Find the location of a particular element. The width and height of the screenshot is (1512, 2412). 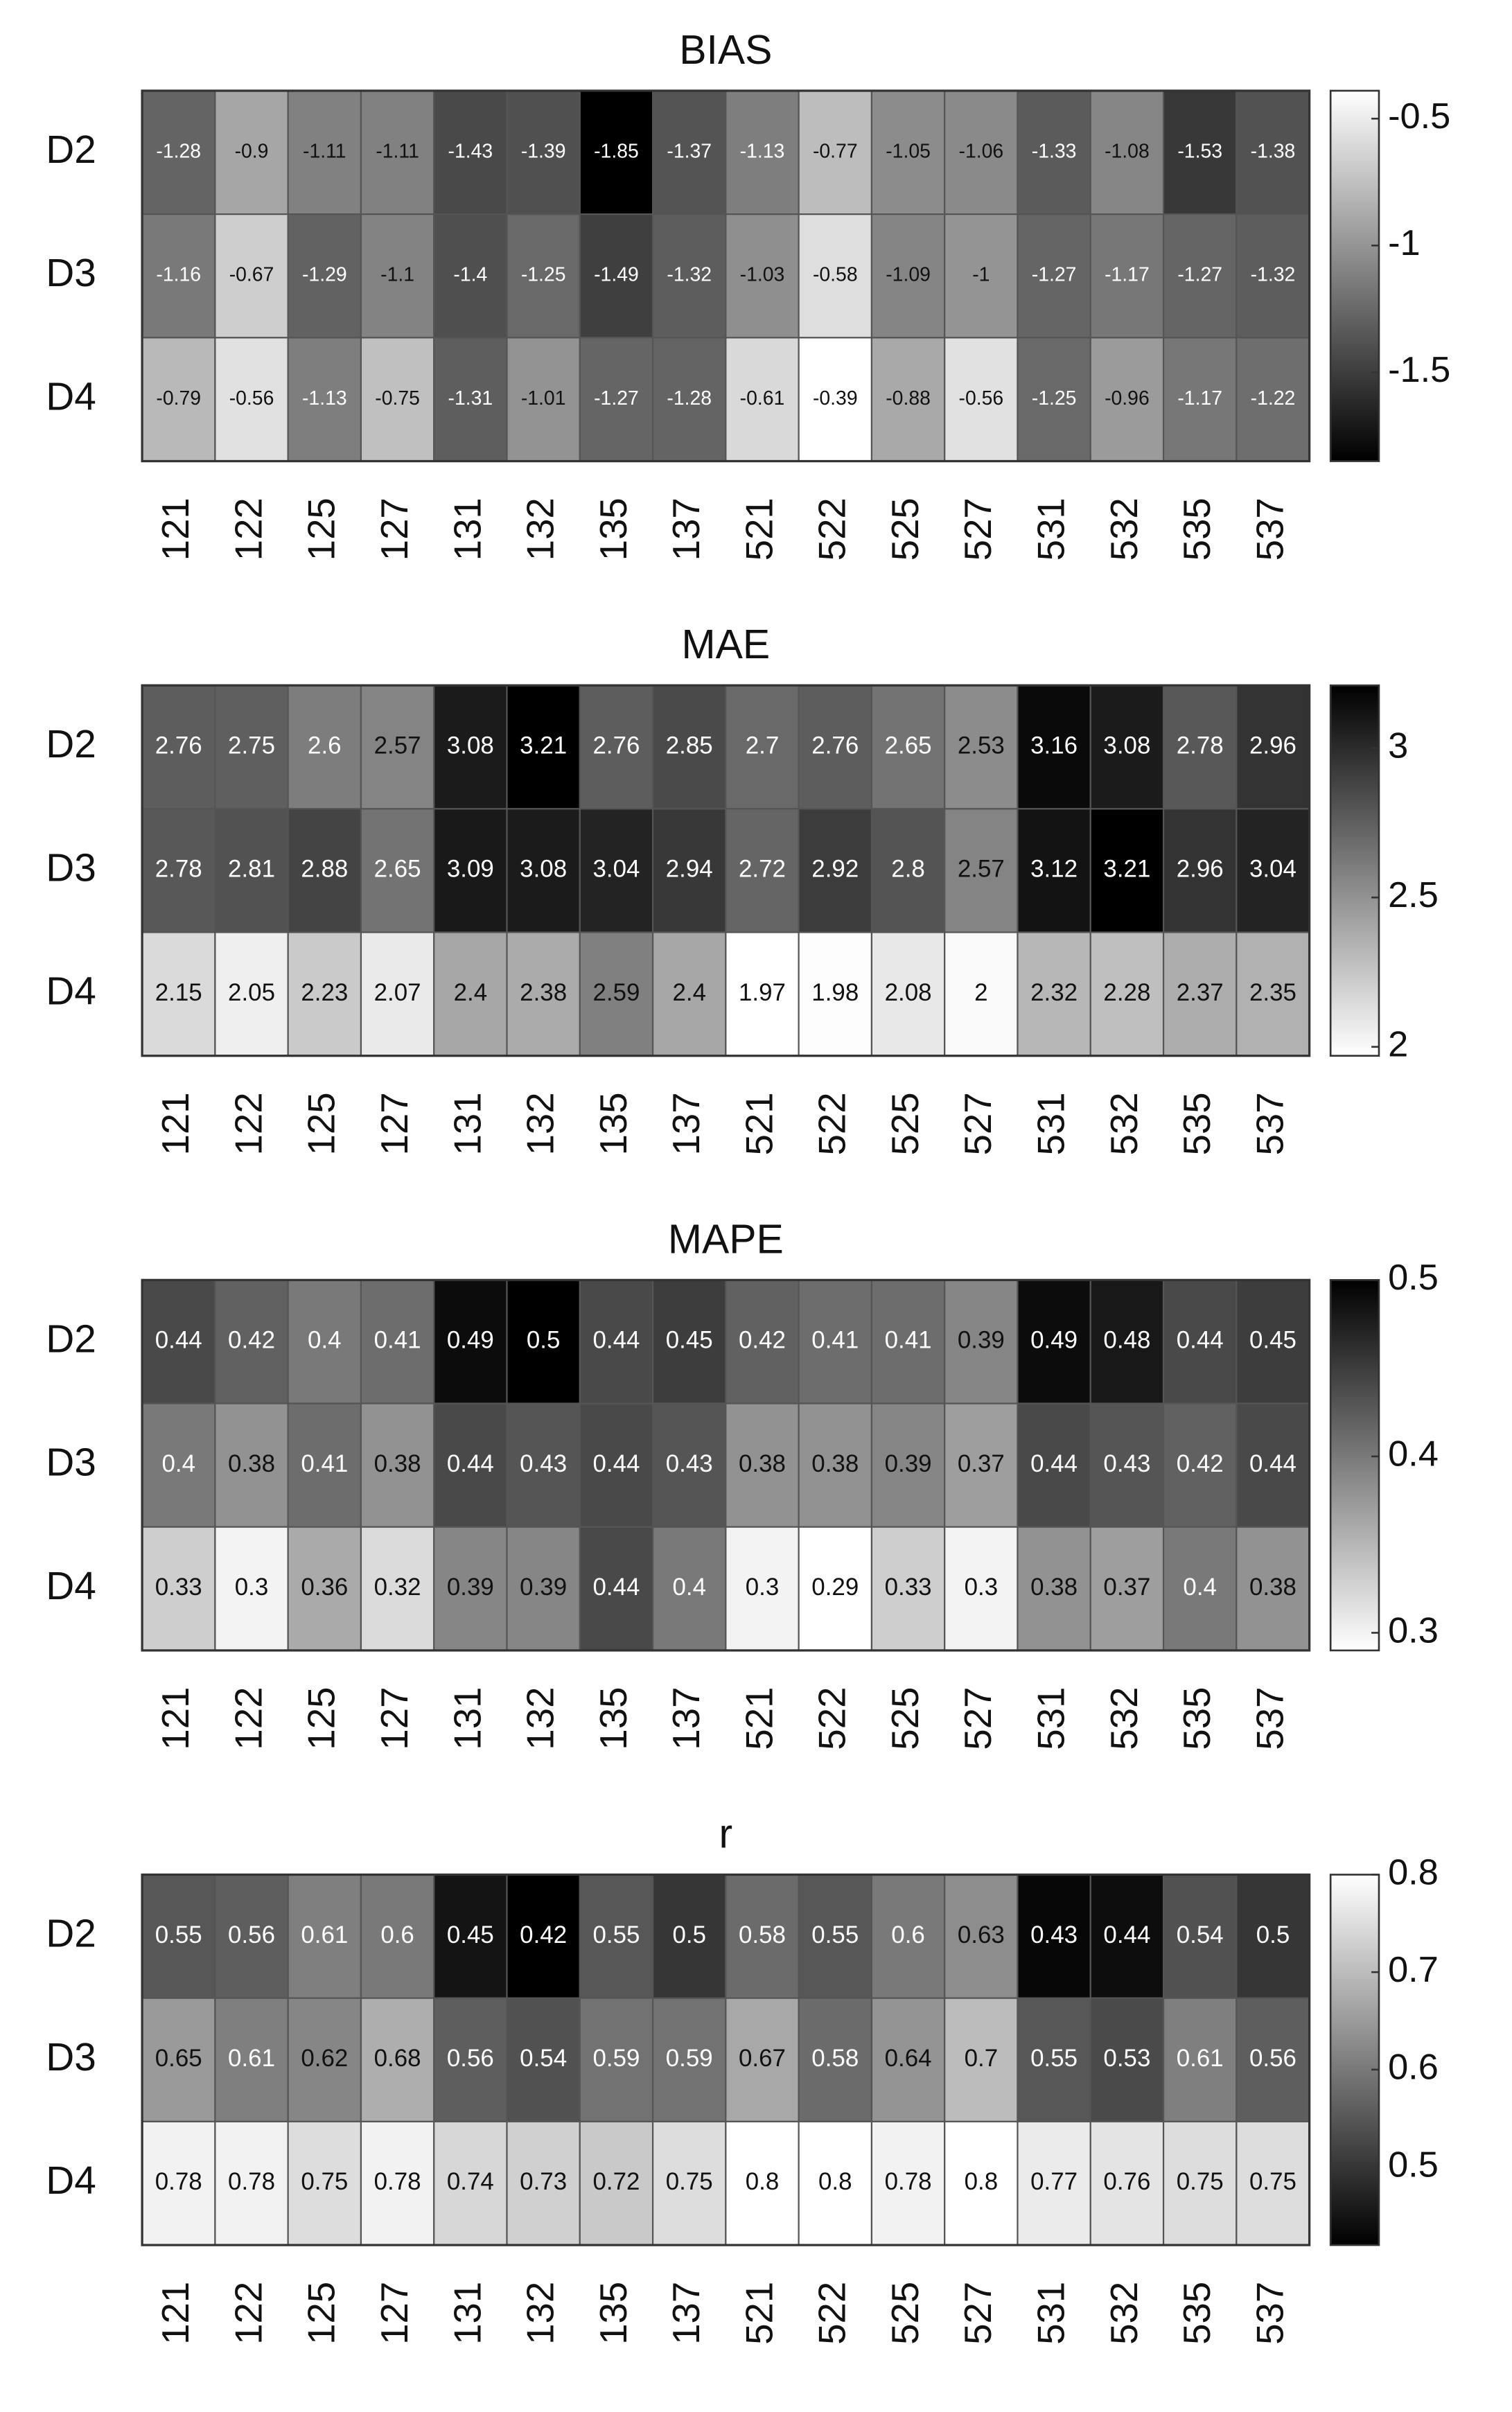

cell-label: 0.39 is located at coordinates (981, 1340).